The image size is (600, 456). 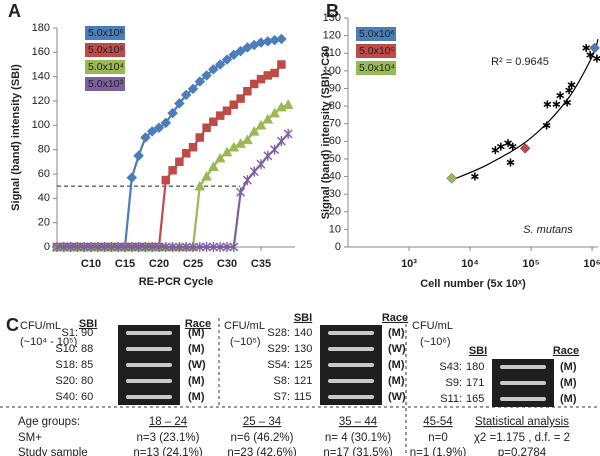 I want to click on stats-header: 35 – 44, so click(x=358, y=422).